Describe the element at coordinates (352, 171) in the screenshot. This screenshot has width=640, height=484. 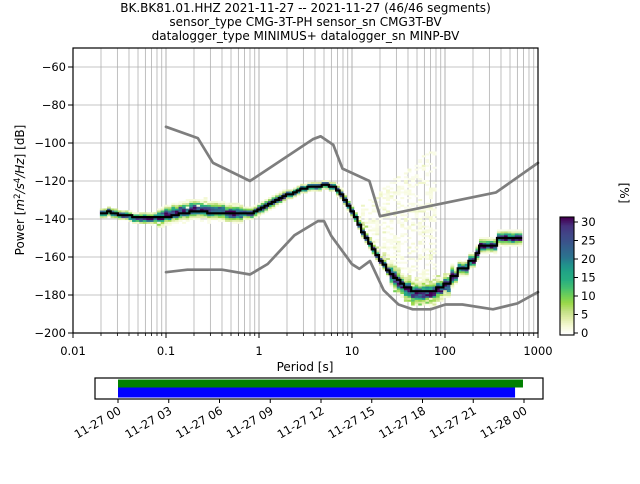
I see `nhnm-high-noise-model-line` at that location.